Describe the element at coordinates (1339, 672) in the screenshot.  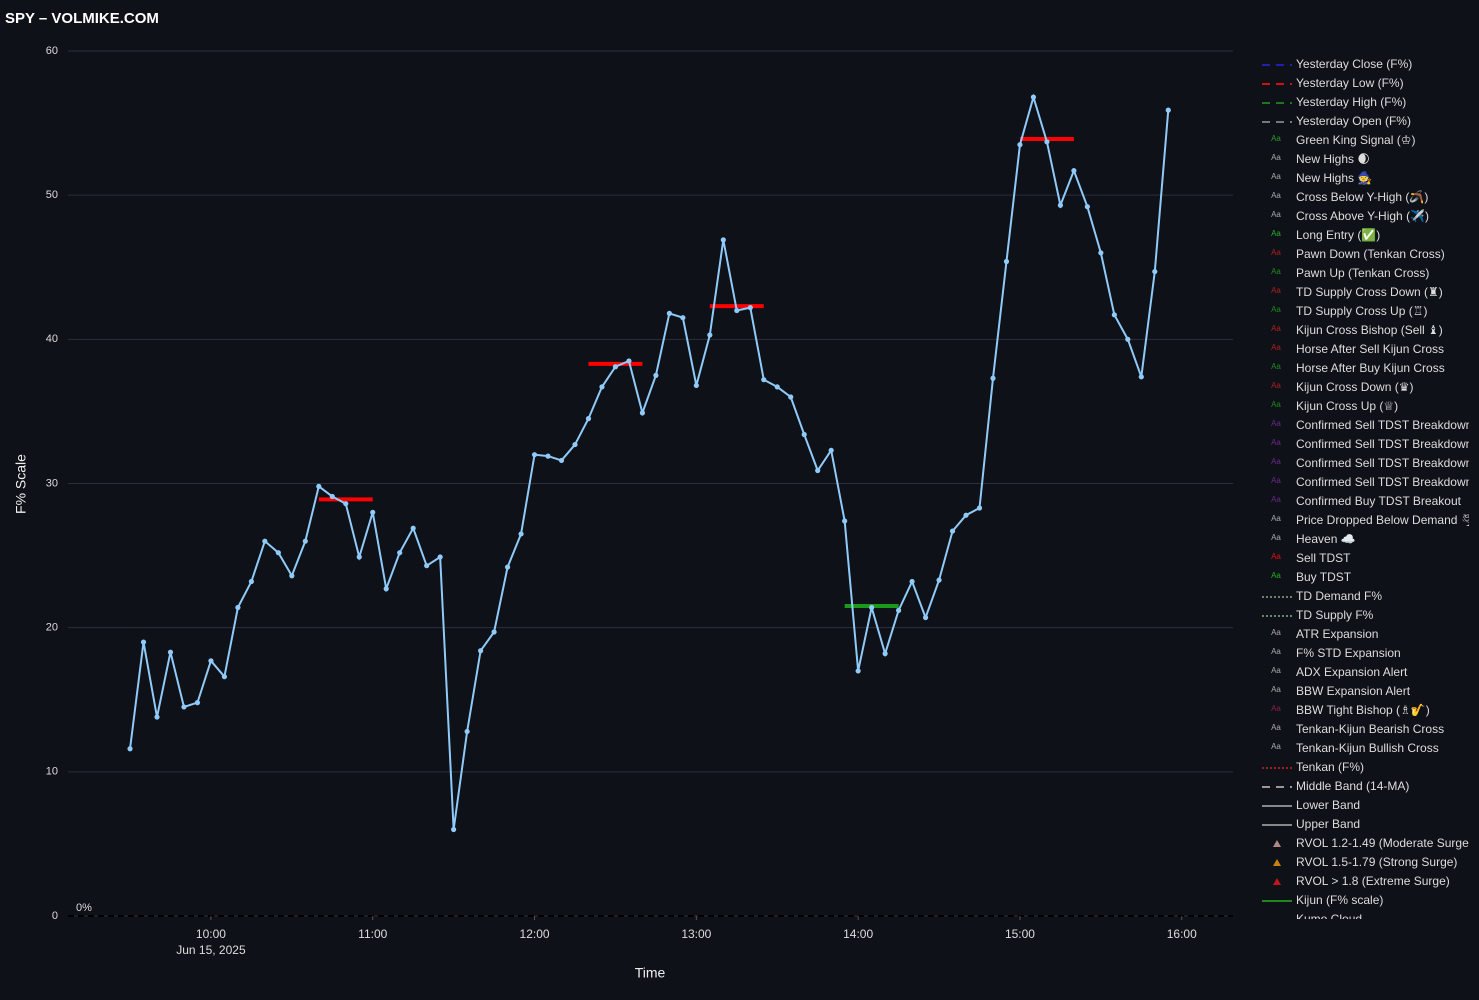
I see `legend-item: Aa ADX Expansion Alert` at that location.